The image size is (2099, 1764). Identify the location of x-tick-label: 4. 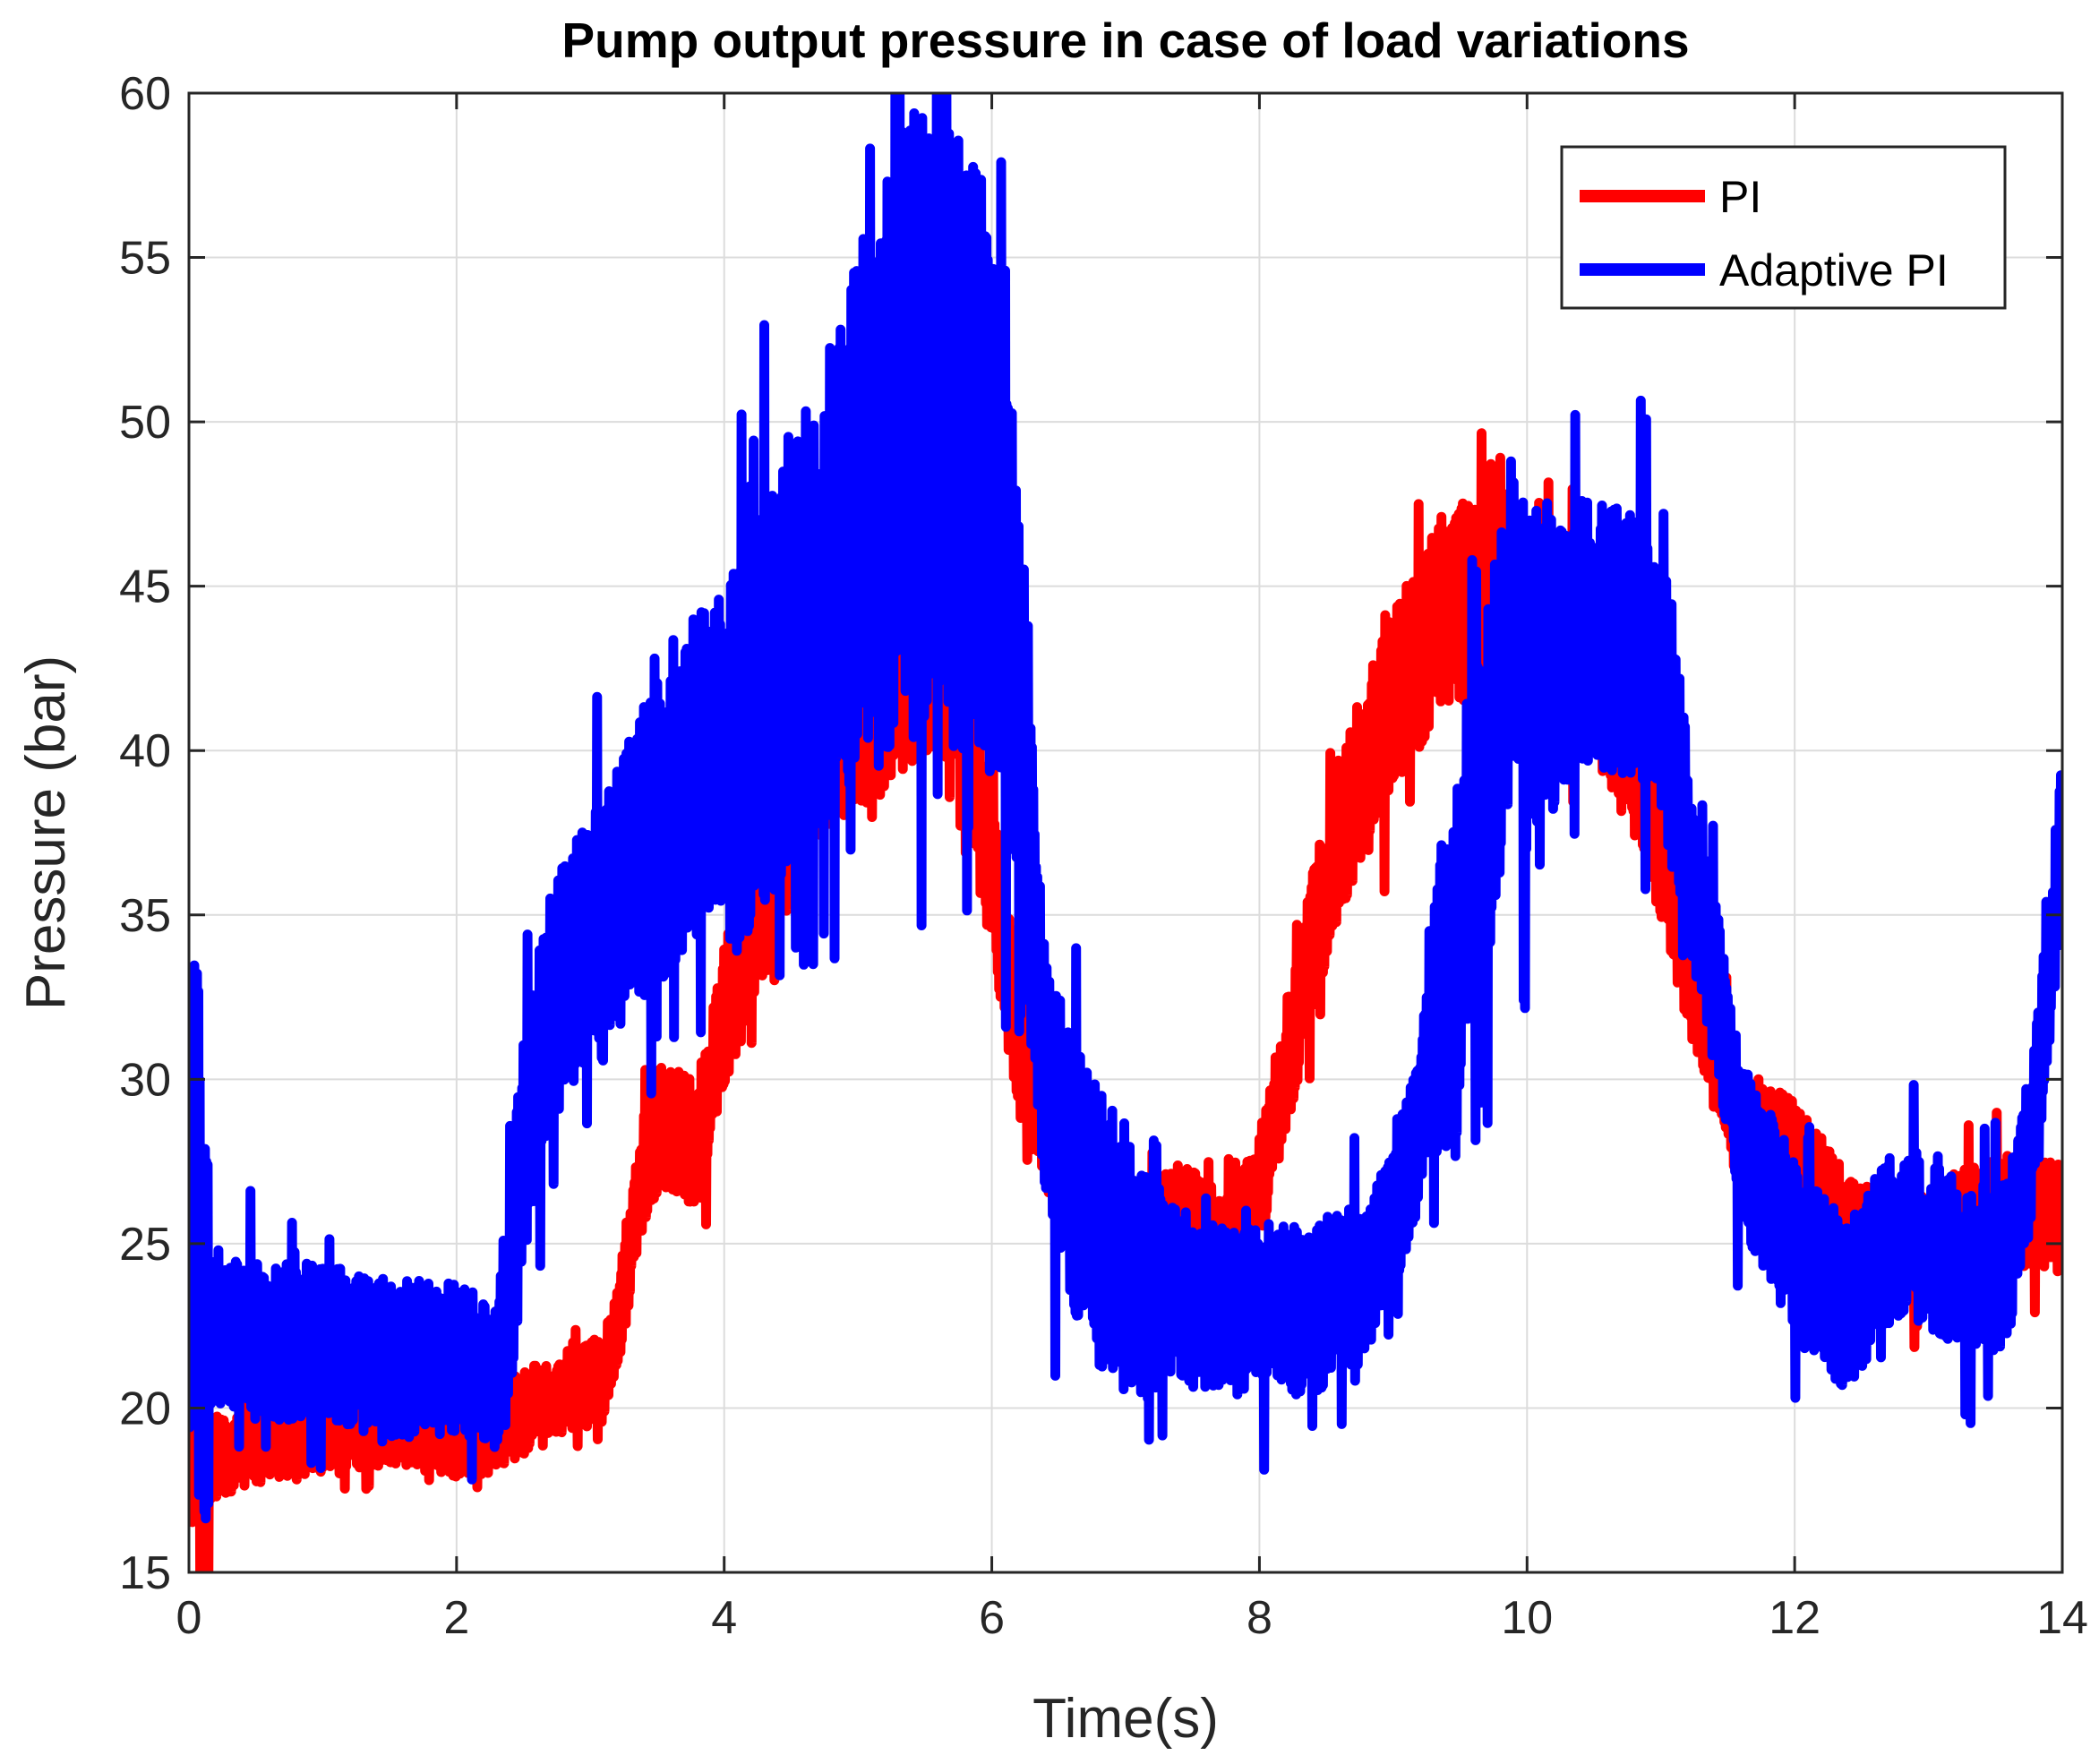
(724, 1618).